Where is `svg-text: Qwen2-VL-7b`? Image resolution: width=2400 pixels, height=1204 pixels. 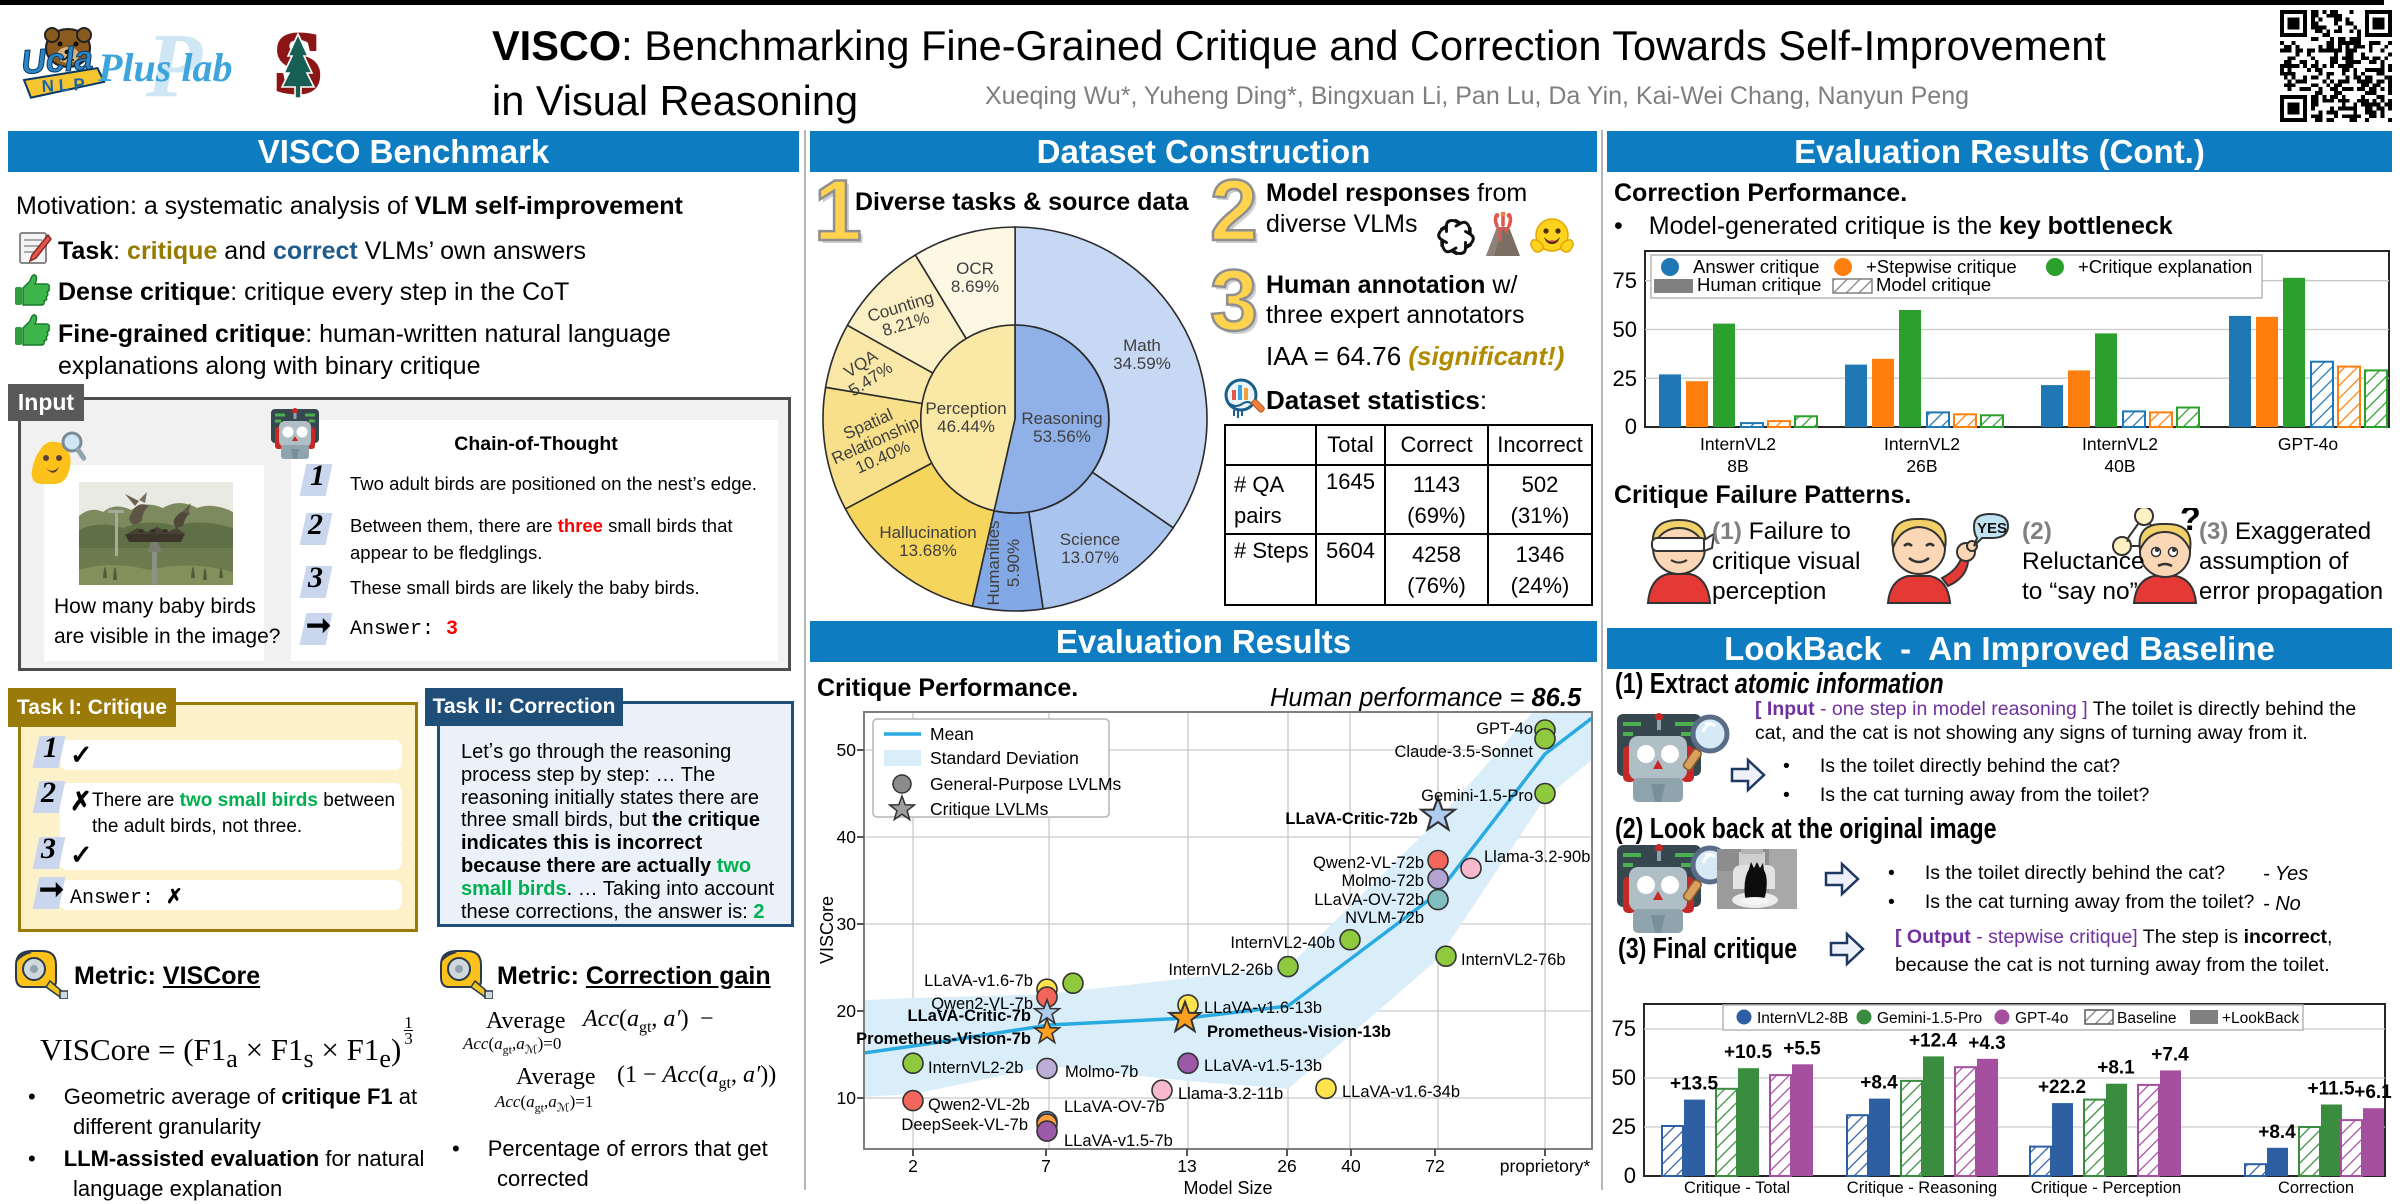 svg-text: Qwen2-VL-7b is located at coordinates (982, 1004).